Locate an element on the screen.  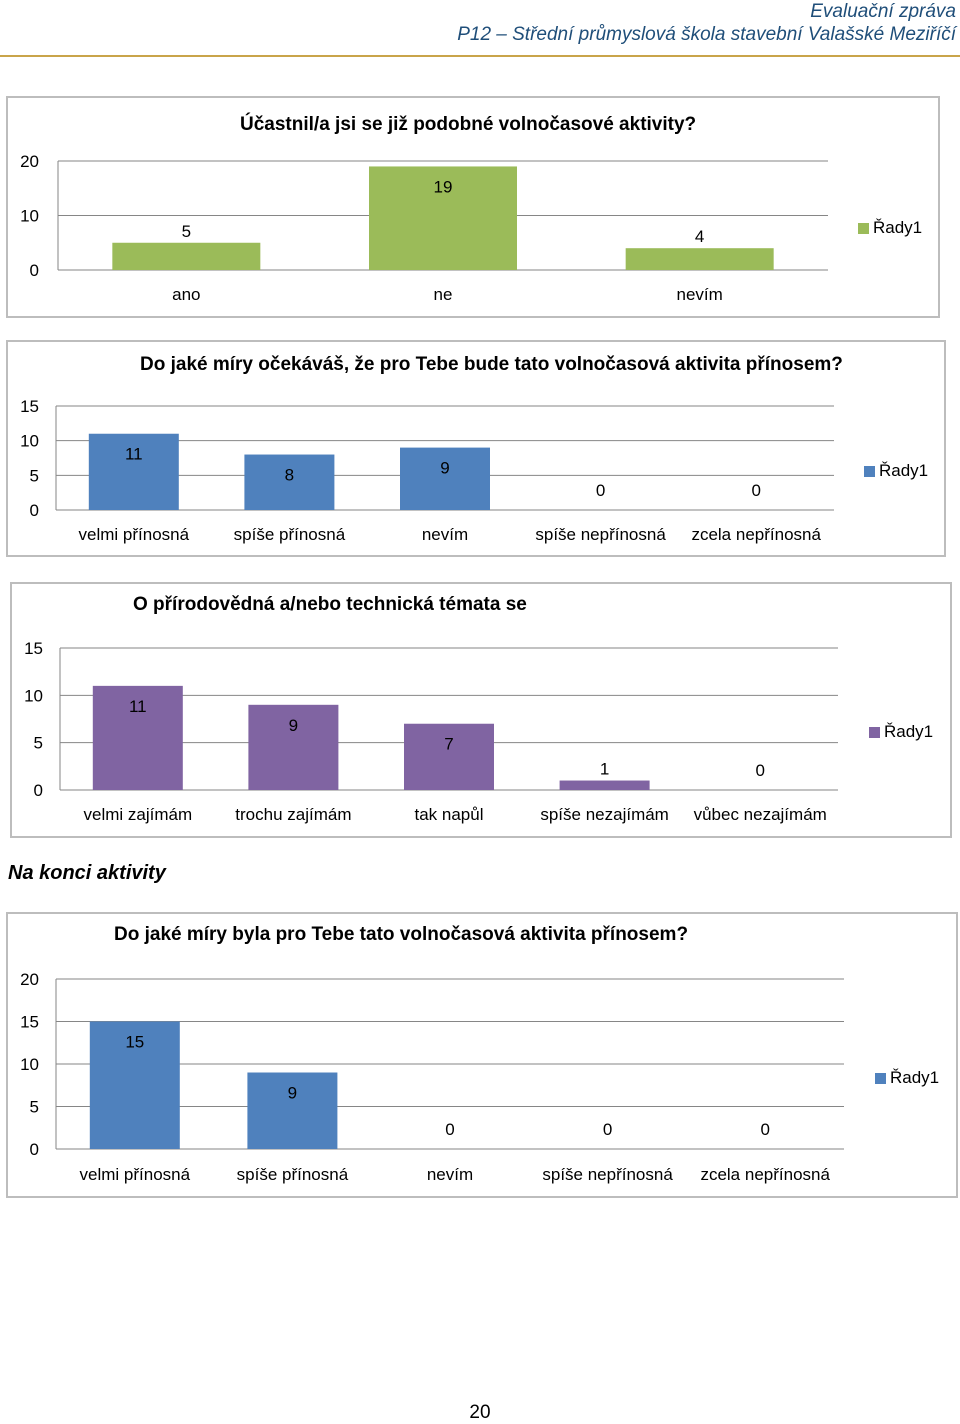
header-report-title: Evaluační zpráva is located at coordinates (883, 11).